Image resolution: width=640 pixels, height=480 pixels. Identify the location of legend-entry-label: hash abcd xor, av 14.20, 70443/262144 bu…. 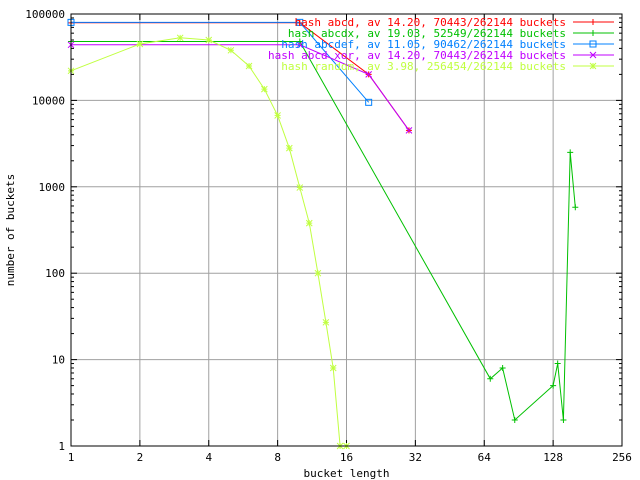
(417, 55).